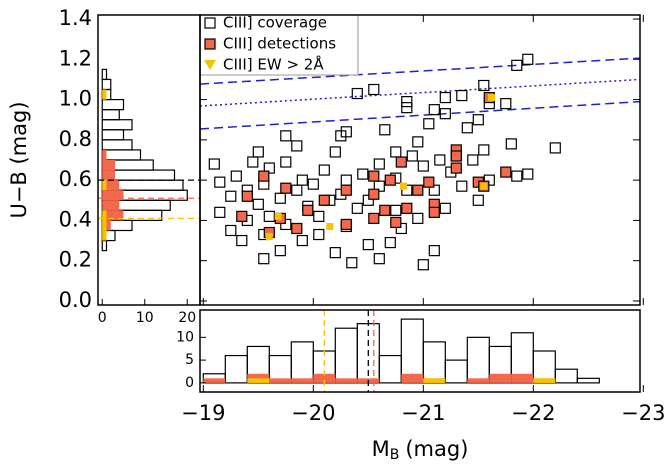 This screenshot has width=664, height=475. I want to click on y-tick-label: 0.8, so click(75, 139).